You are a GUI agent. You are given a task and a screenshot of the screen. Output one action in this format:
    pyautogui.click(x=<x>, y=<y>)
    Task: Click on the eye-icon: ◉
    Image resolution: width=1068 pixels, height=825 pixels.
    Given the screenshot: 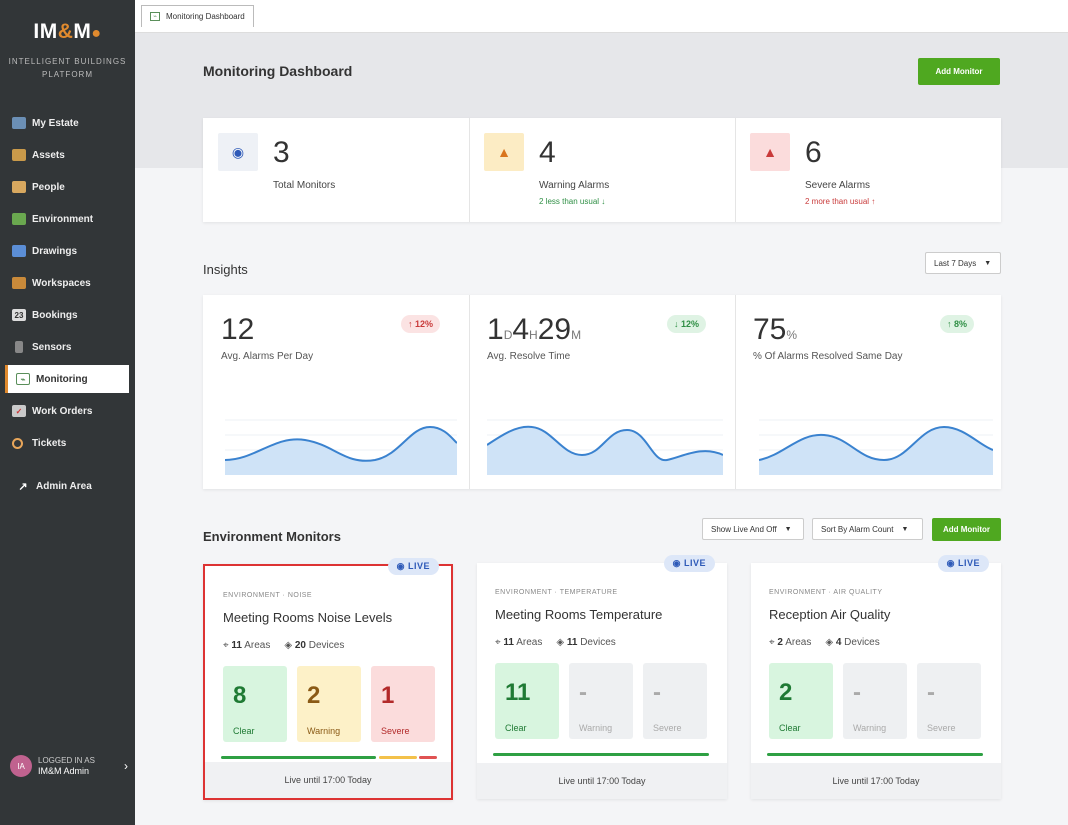 What is the action you would take?
    pyautogui.click(x=238, y=152)
    